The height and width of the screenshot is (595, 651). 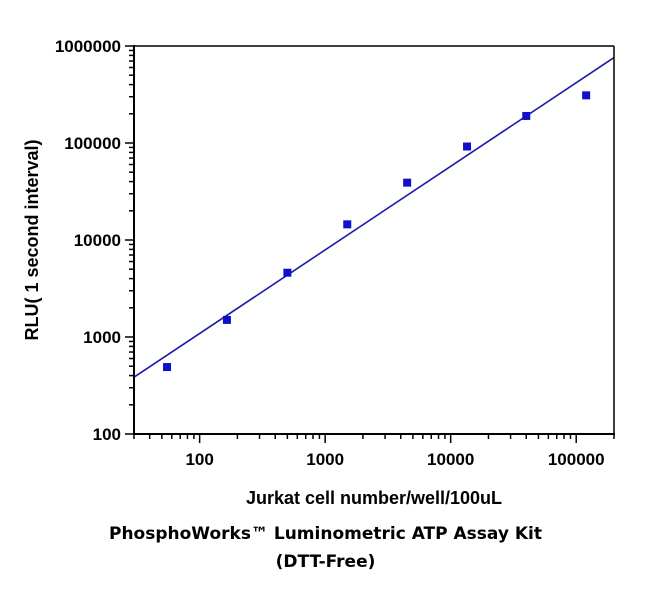 I want to click on caption-subtitle: (DTT-Free), so click(x=325, y=562).